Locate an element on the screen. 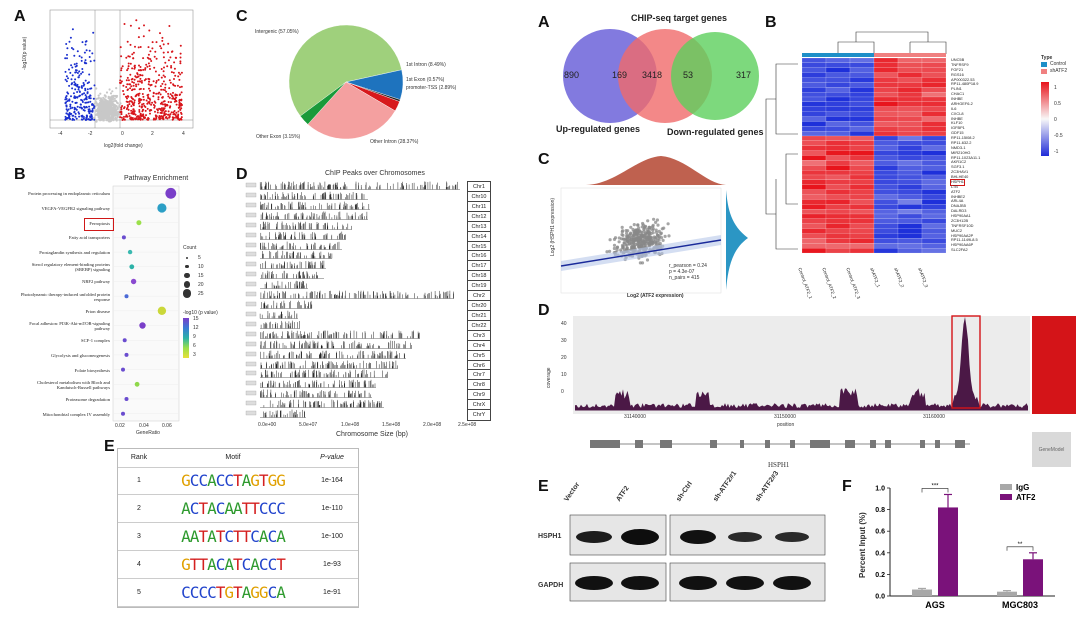 This screenshot has width=1080, height=631. band-gapdh-shctrl is located at coordinates (698, 583).